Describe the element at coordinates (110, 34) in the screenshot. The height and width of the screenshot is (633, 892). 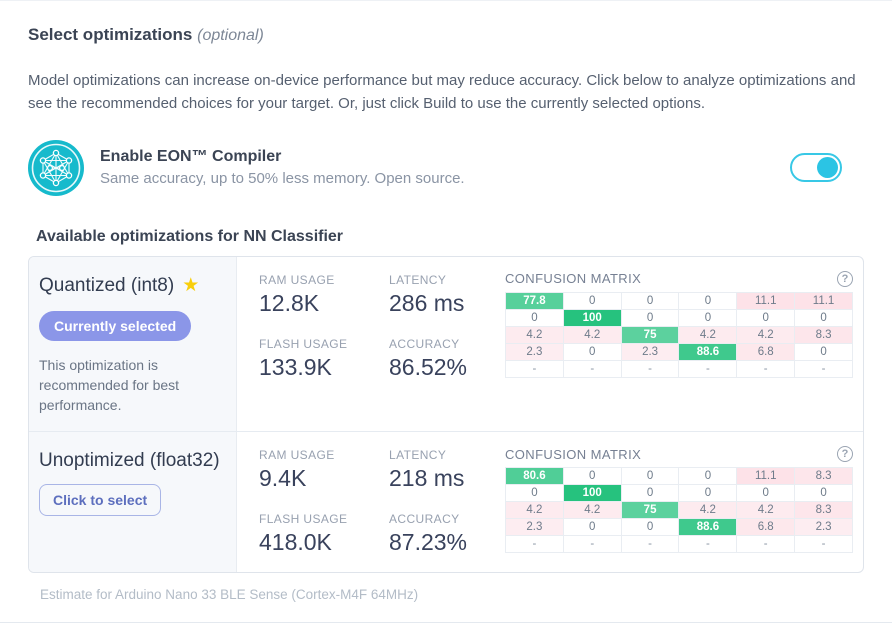
I see `page-title-text: Select optimizations` at that location.